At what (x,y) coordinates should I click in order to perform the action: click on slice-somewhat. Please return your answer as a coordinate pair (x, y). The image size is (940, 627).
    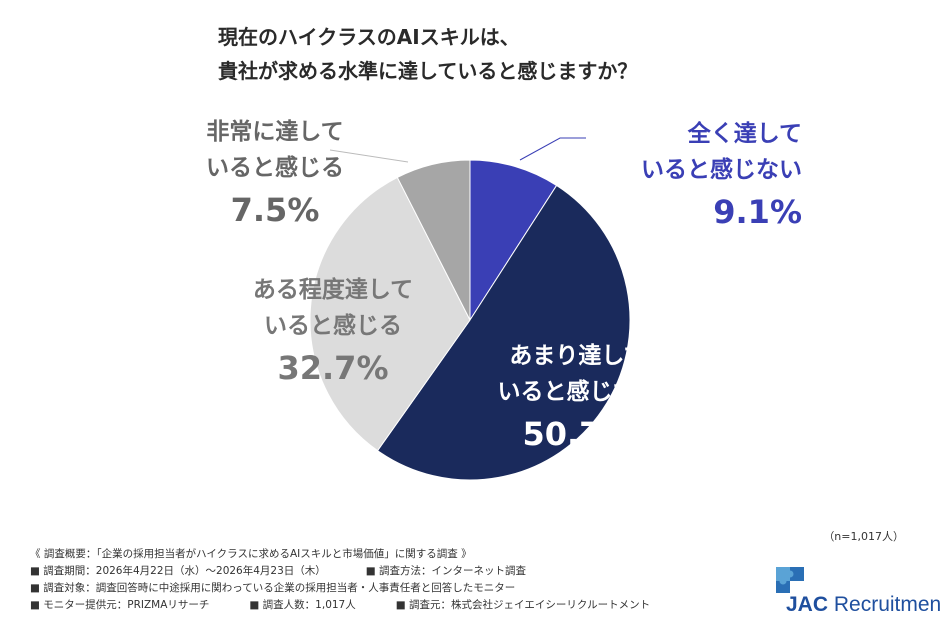
    Looking at the image, I should click on (390, 314).